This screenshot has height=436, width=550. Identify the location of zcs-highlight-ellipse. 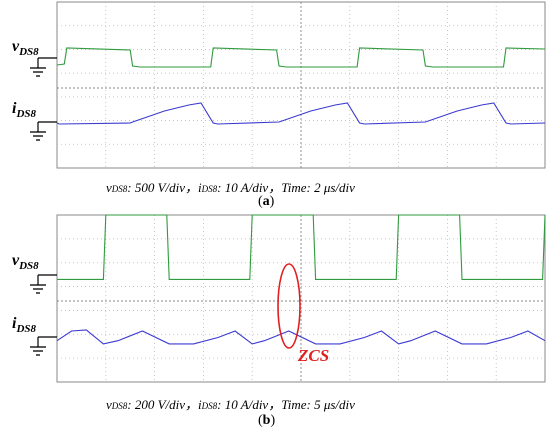
(289, 306).